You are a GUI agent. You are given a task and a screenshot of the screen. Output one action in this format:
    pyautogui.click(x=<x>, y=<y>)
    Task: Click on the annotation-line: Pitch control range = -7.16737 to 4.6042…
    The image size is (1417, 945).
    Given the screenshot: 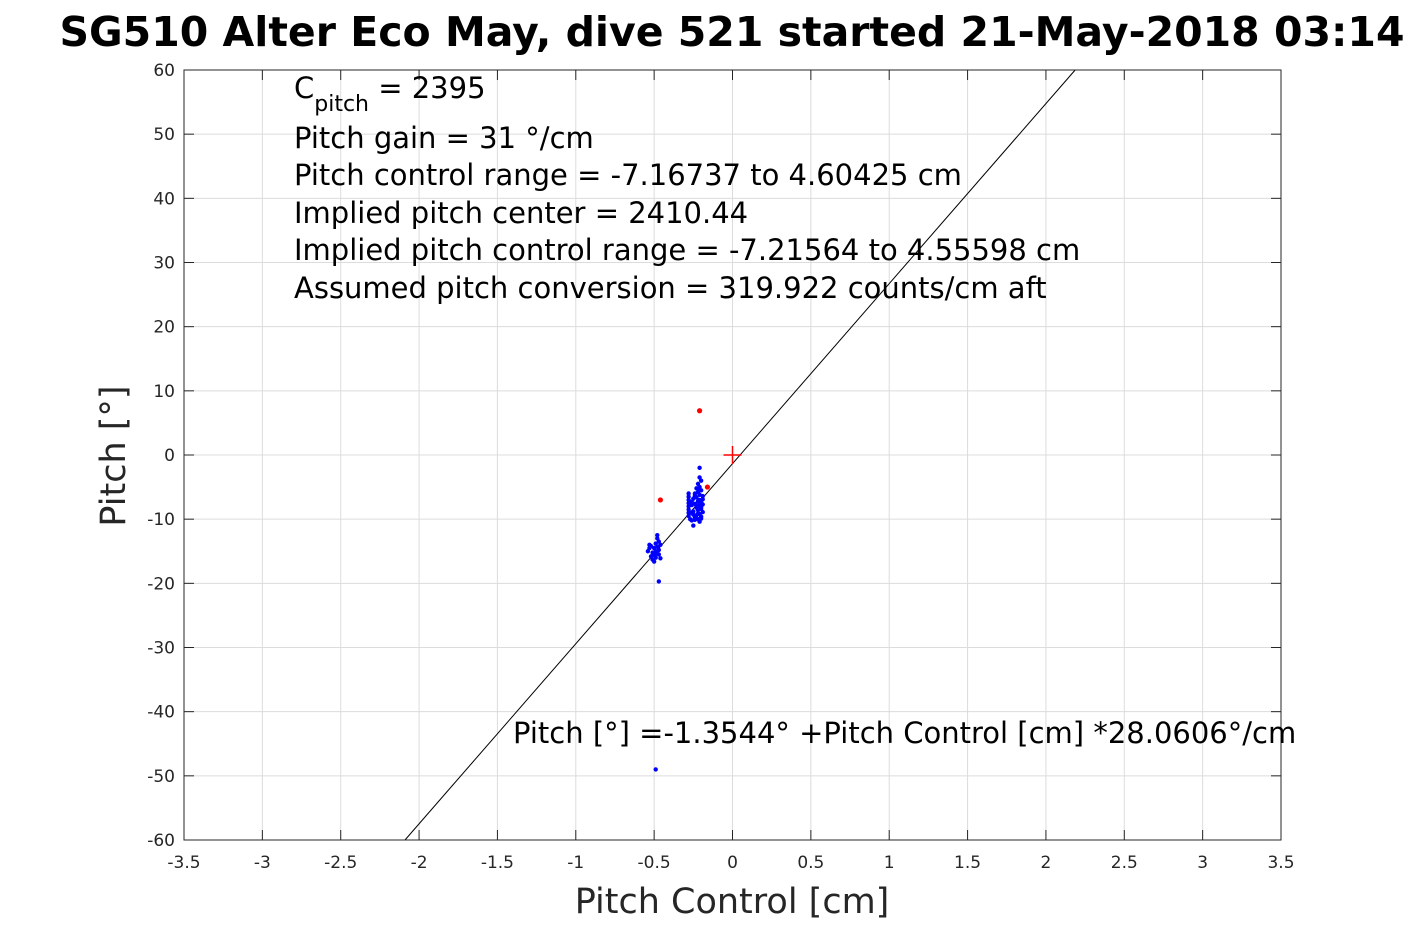 What is the action you would take?
    pyautogui.click(x=628, y=175)
    